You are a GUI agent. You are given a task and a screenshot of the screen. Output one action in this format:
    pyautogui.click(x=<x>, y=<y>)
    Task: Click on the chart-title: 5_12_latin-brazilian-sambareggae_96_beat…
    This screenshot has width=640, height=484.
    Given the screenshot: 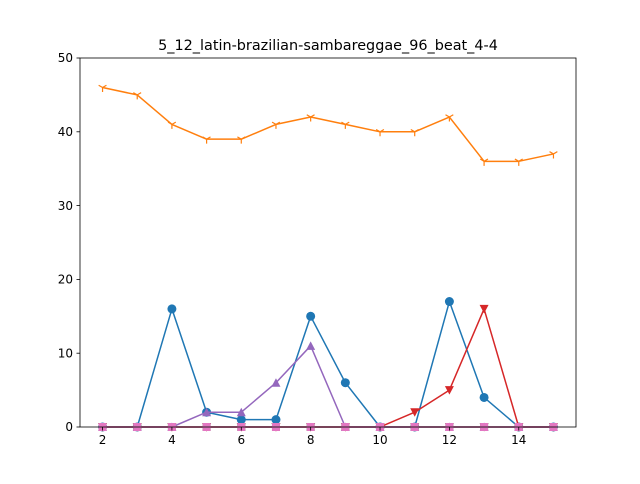 What is the action you would take?
    pyautogui.click(x=328, y=46)
    